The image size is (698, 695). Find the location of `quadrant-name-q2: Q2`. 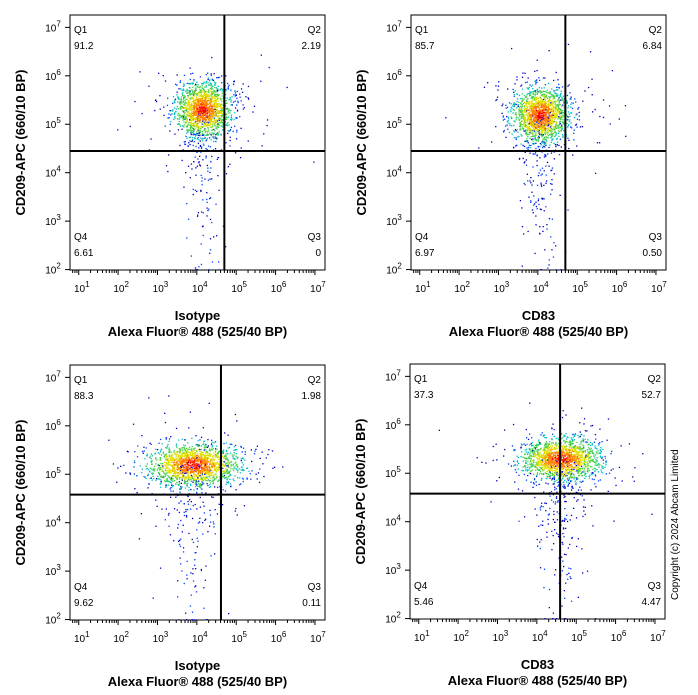

quadrant-name-q2: Q2 is located at coordinates (315, 30).